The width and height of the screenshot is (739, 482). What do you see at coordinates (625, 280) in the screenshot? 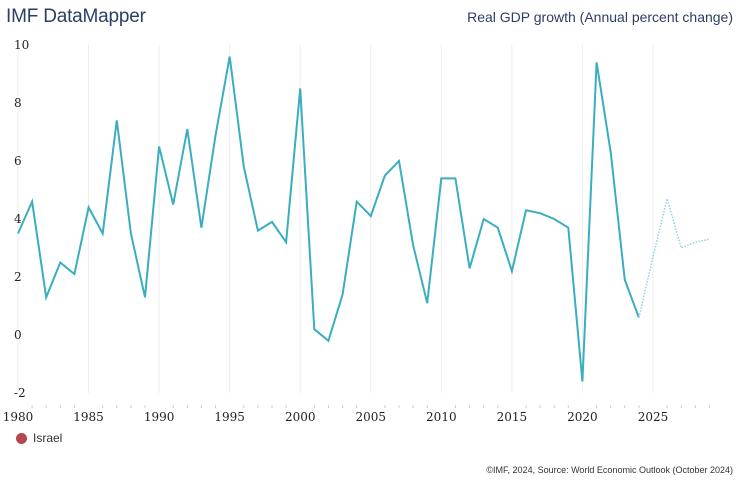
I see `data-point-2023` at bounding box center [625, 280].